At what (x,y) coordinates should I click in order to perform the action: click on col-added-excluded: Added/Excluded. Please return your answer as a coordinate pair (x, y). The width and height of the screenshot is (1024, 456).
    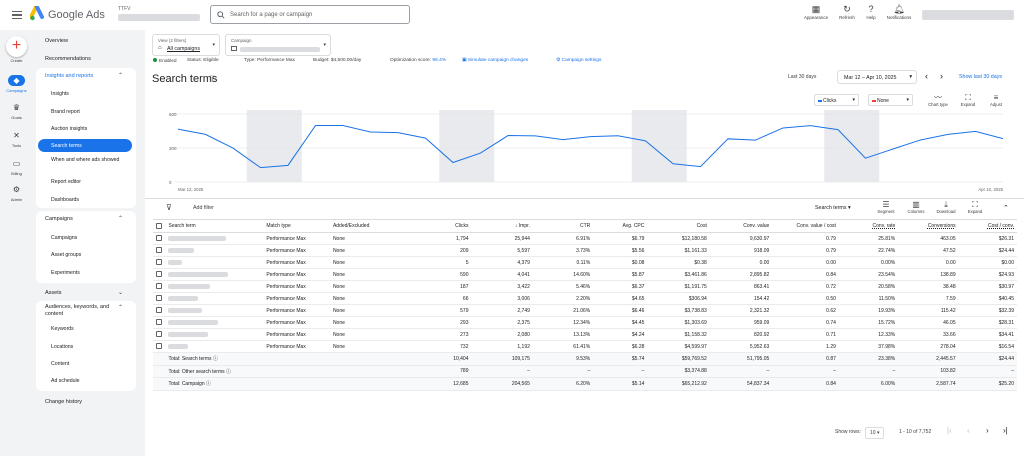
    Looking at the image, I should click on (373, 226).